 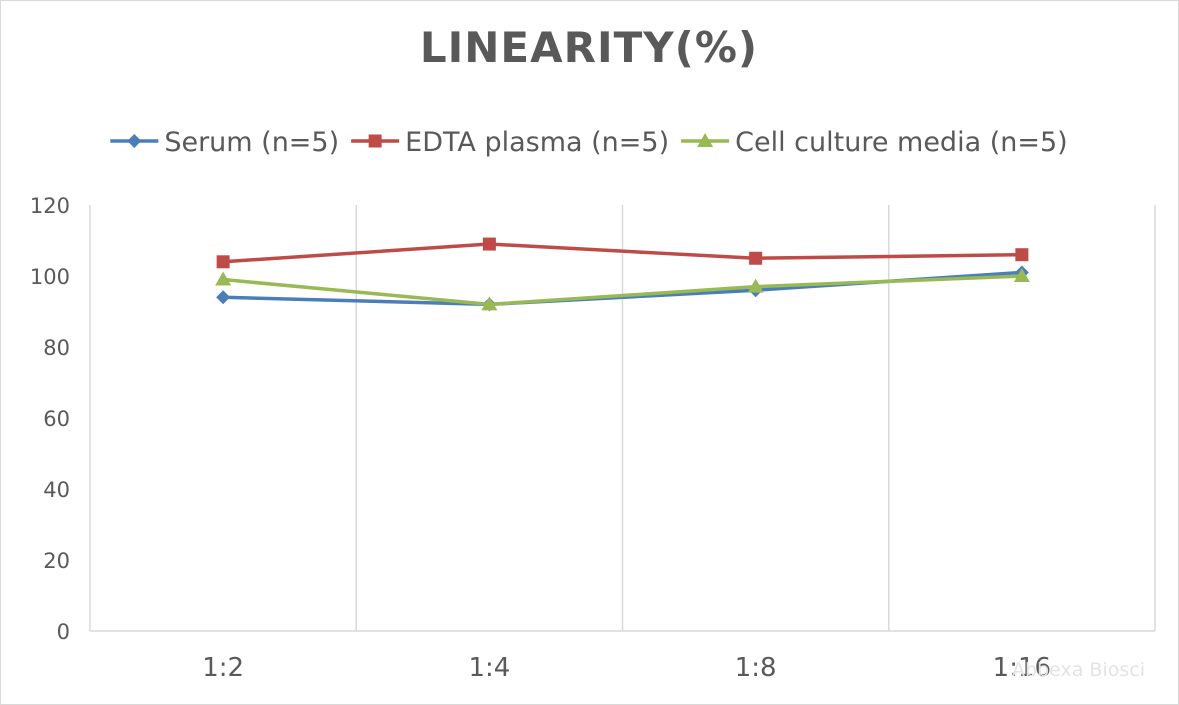 I want to click on chart-title: LINEARITY(%), so click(x=589, y=47).